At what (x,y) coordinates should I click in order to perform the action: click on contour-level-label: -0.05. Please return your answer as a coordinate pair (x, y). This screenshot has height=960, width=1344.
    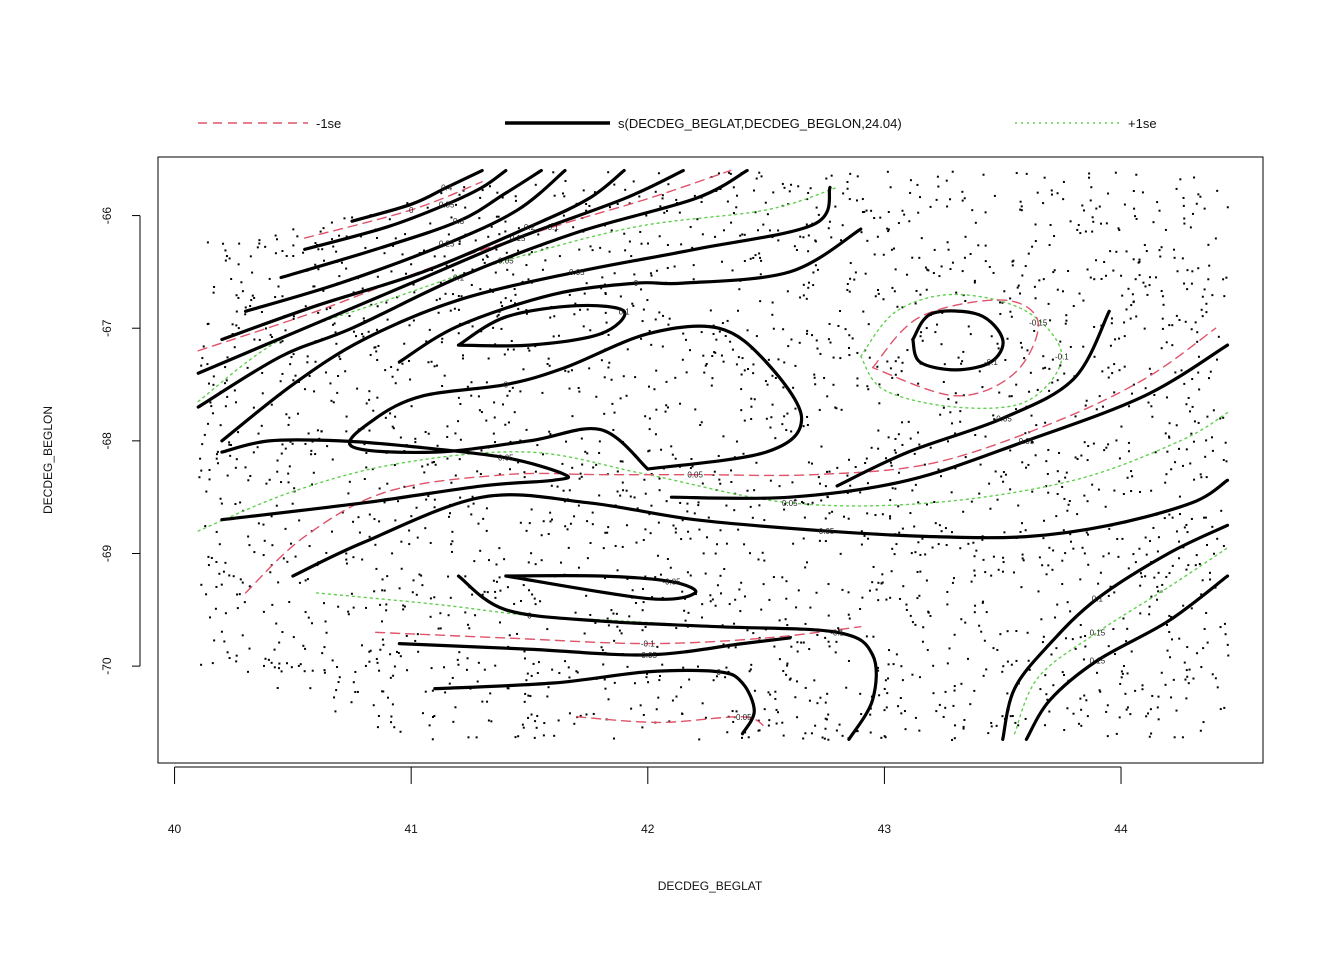
    Looking at the image, I should click on (648, 655).